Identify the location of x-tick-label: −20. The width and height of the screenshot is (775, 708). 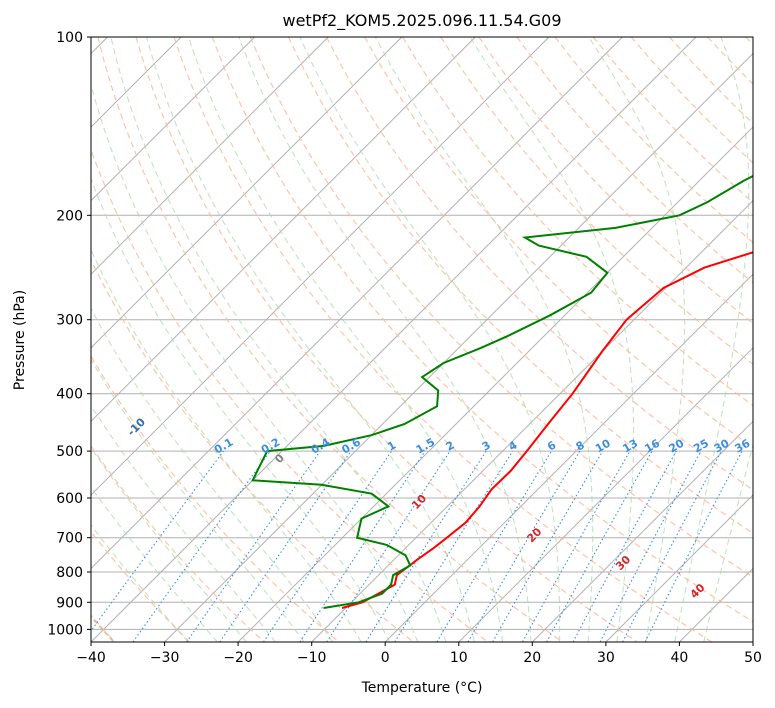
(238, 658).